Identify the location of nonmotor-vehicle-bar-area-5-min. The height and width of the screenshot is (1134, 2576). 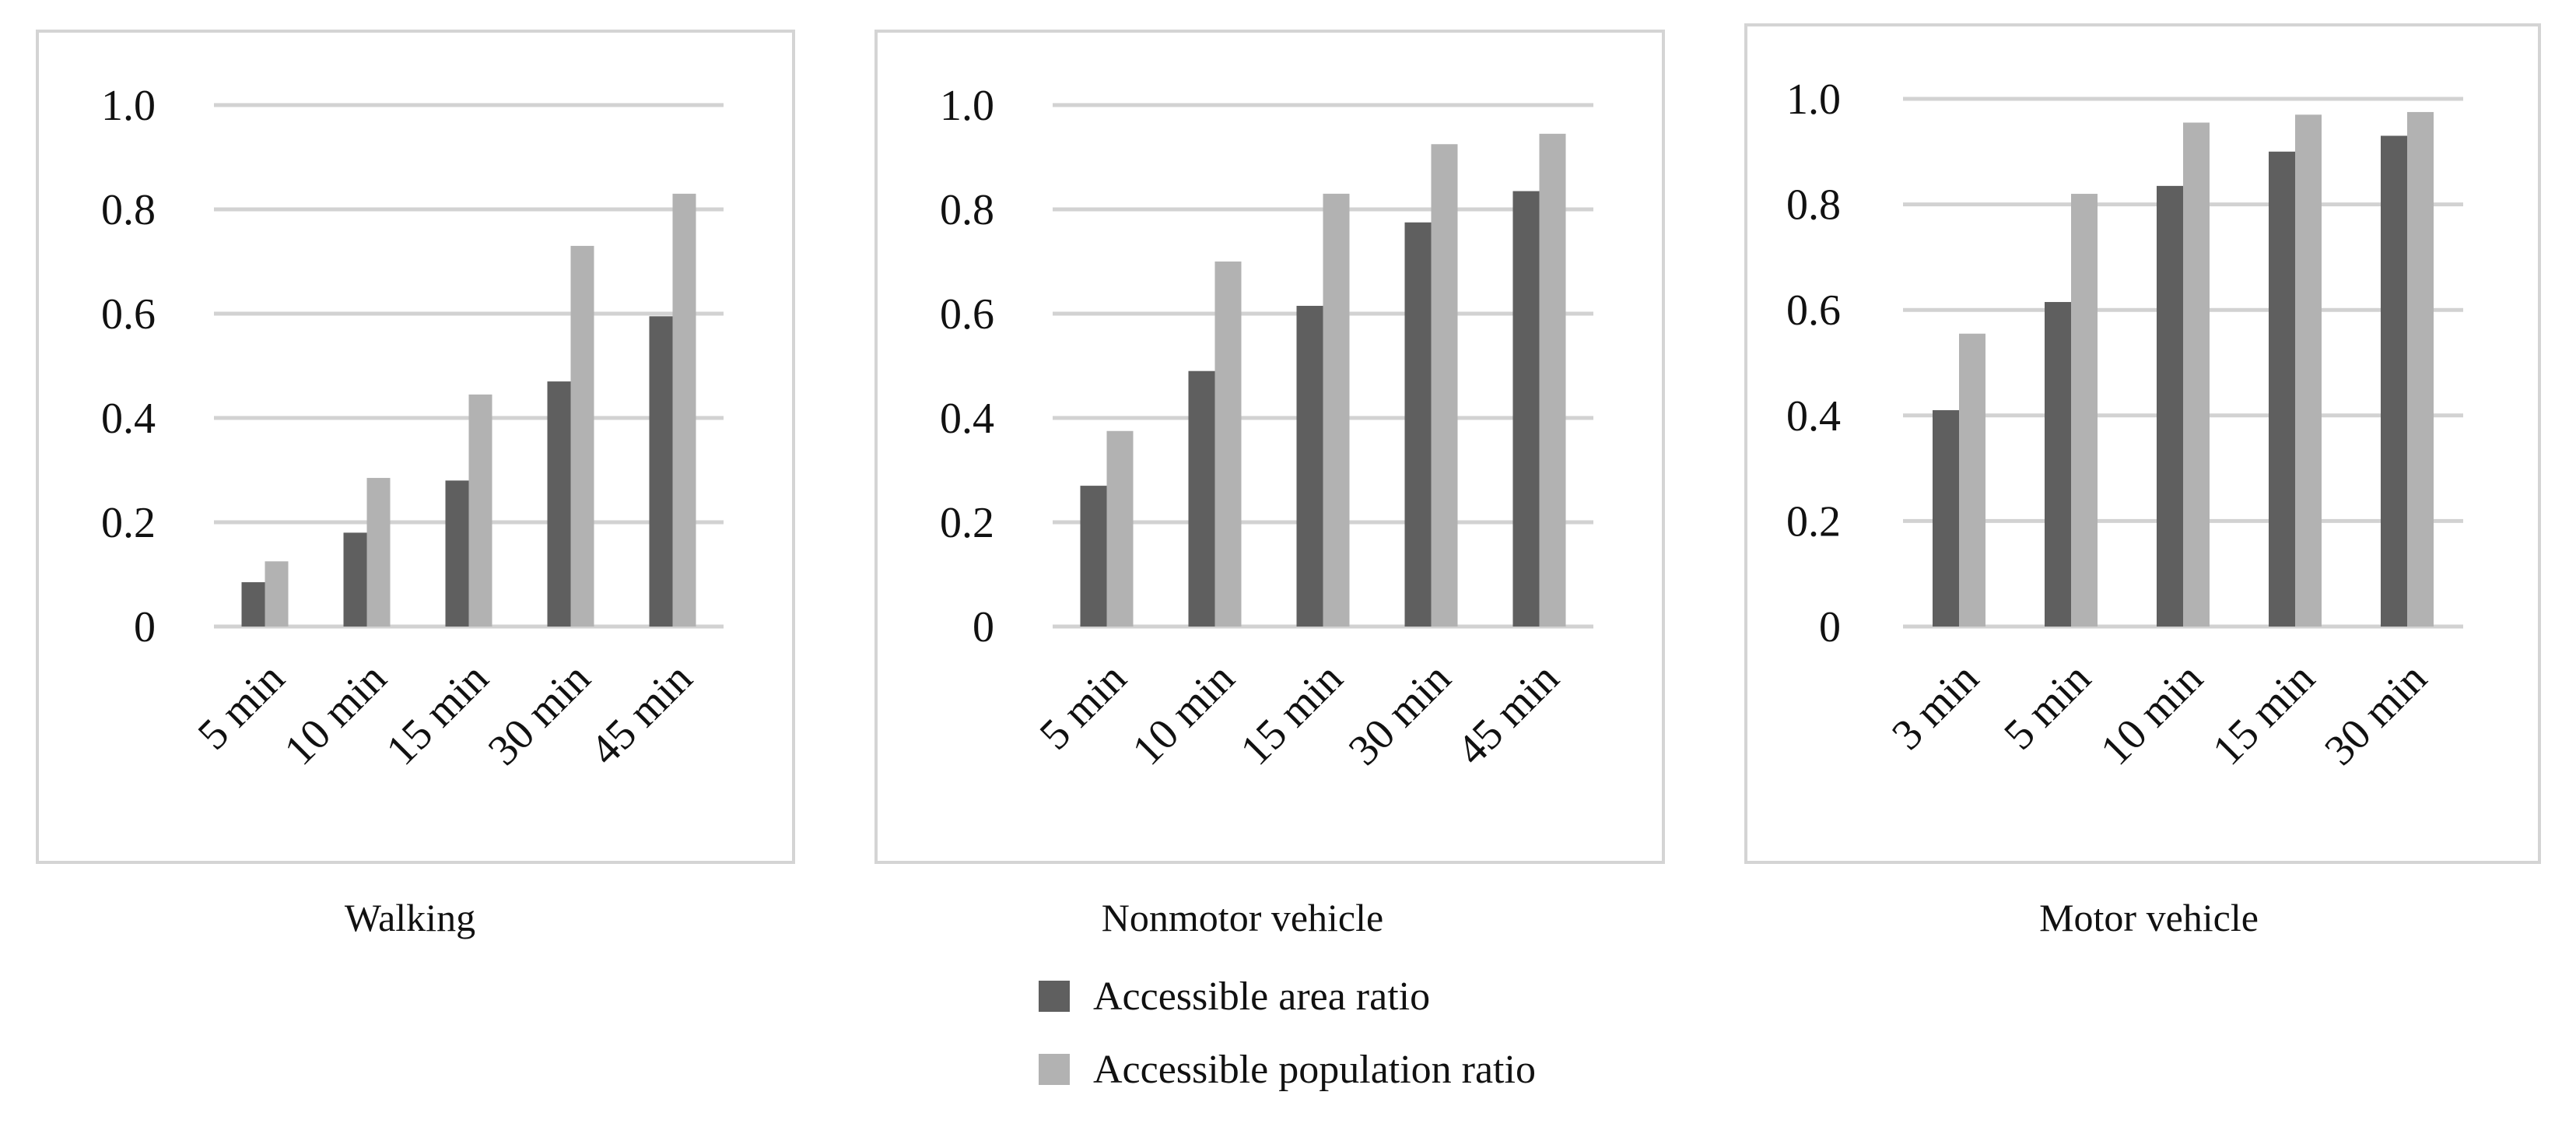
(1093, 556).